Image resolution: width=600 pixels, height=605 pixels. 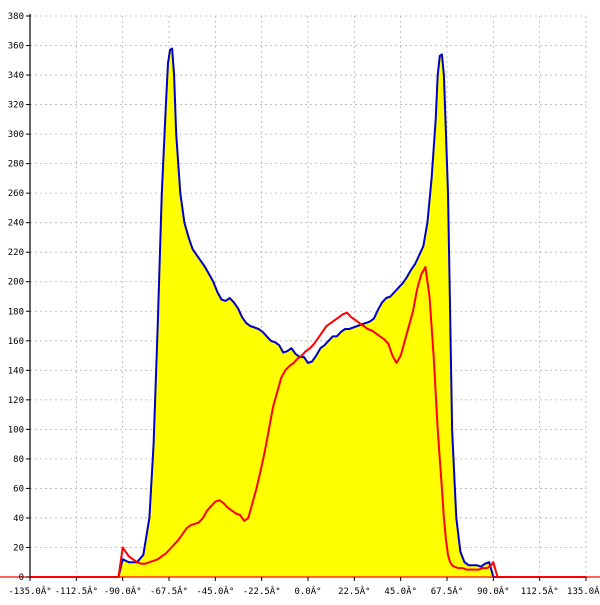 I want to click on y-tick-label: 140, so click(x=16, y=371).